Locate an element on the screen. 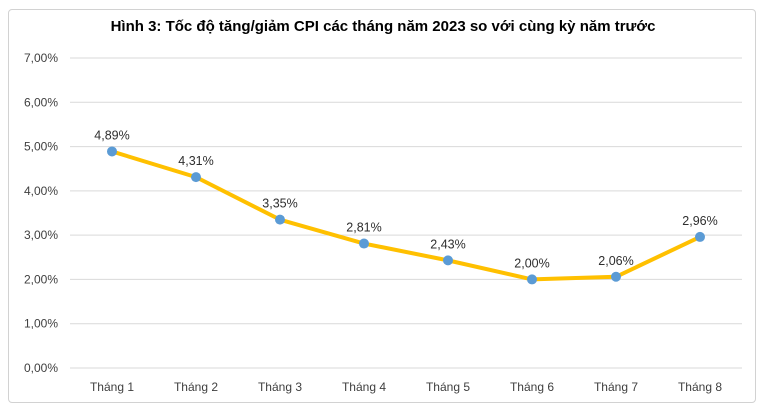 The width and height of the screenshot is (776, 414). data-point-label: 2,81% is located at coordinates (363, 228).